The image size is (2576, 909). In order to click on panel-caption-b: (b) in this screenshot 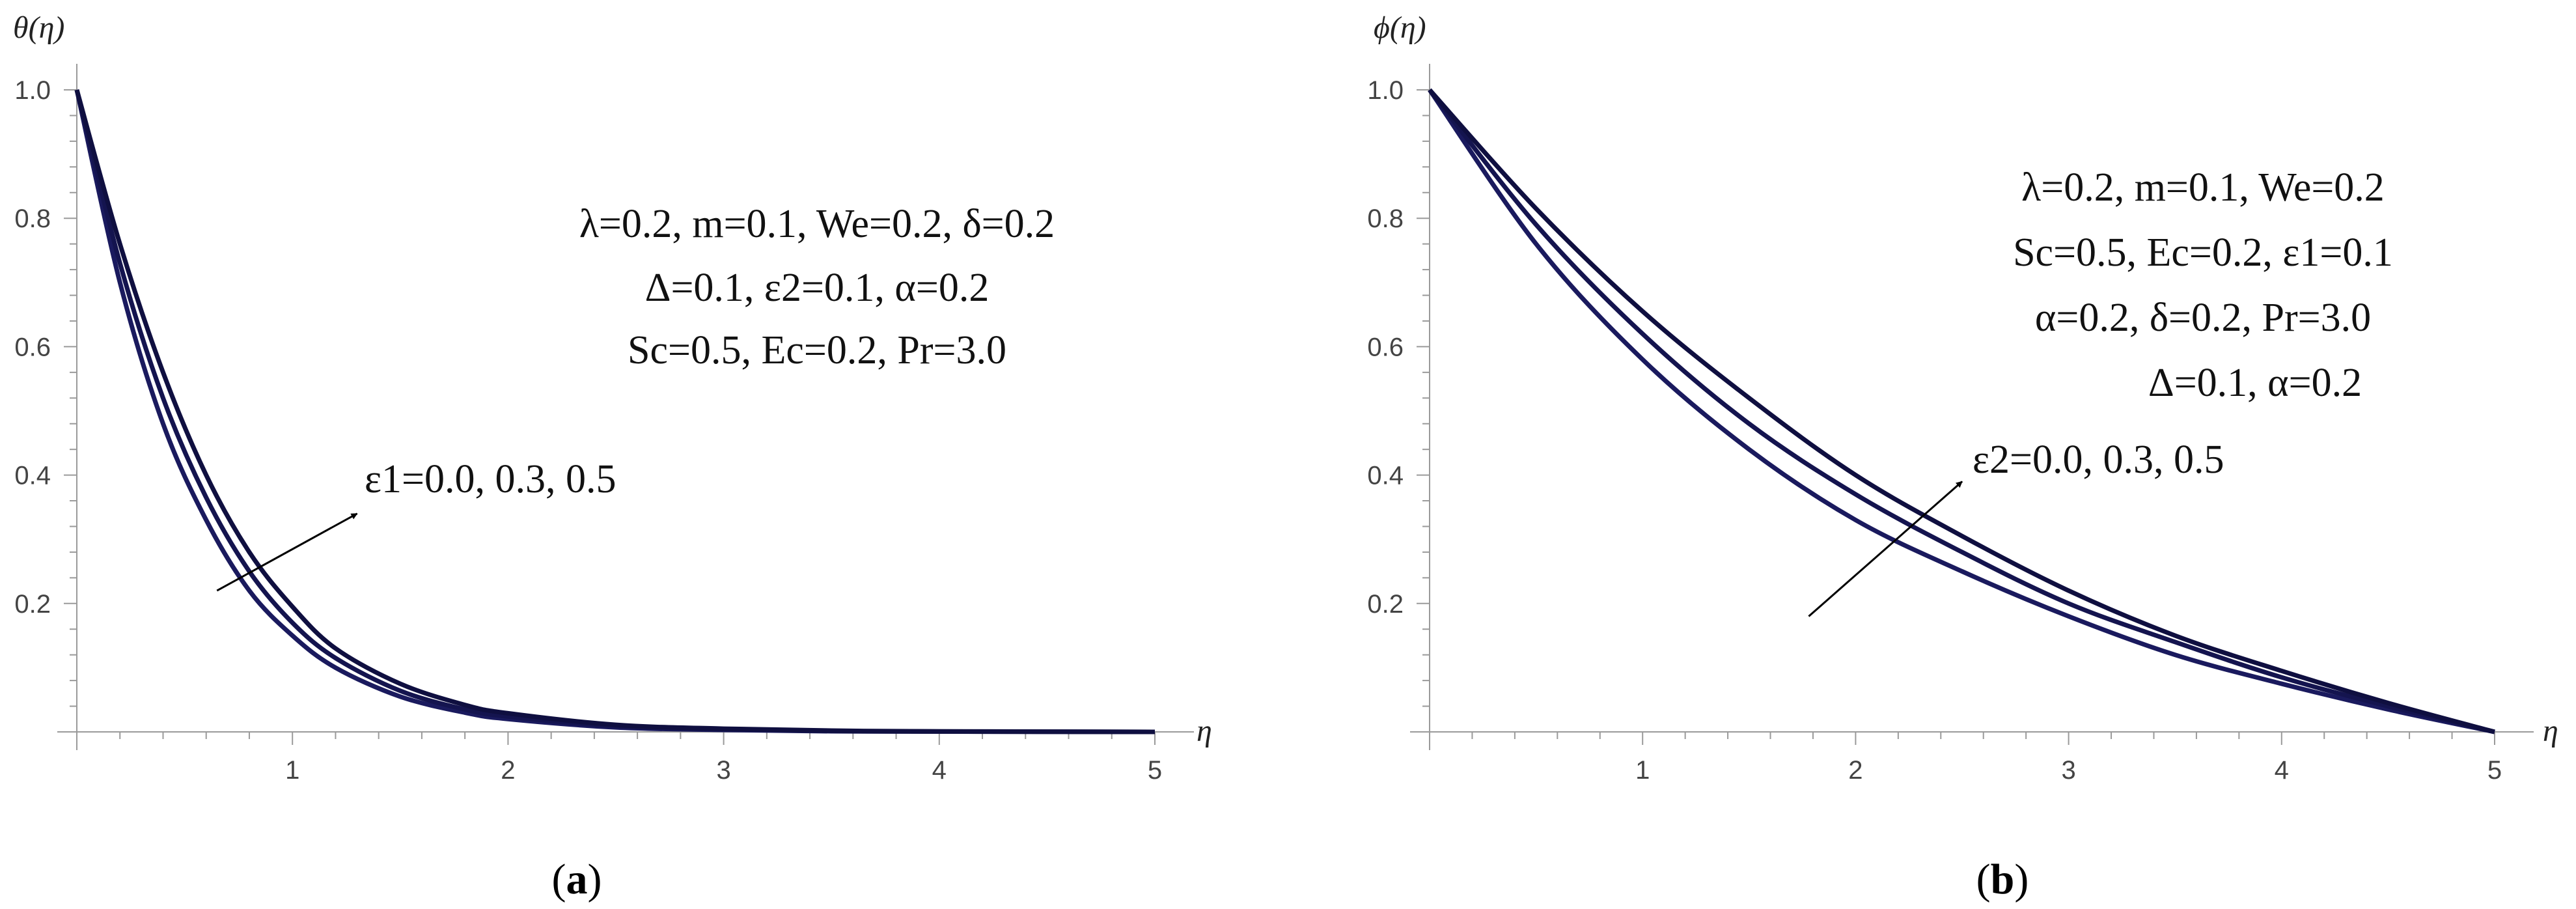, I will do `click(2002, 879)`.